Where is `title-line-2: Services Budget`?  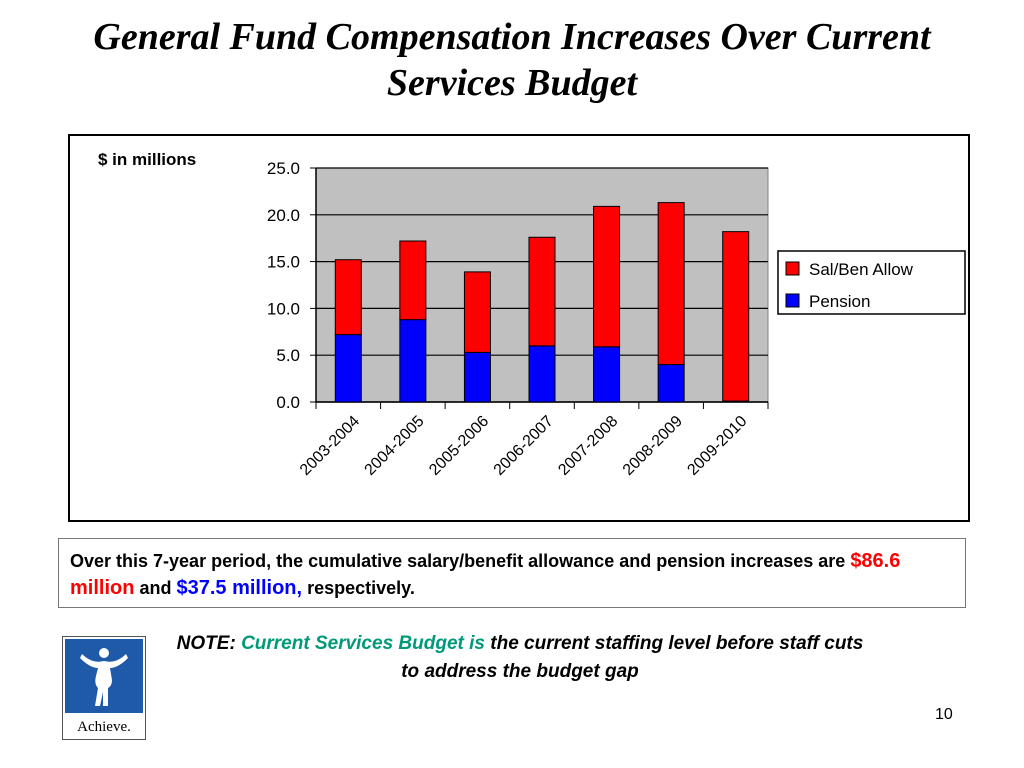
title-line-2: Services Budget is located at coordinates (512, 83).